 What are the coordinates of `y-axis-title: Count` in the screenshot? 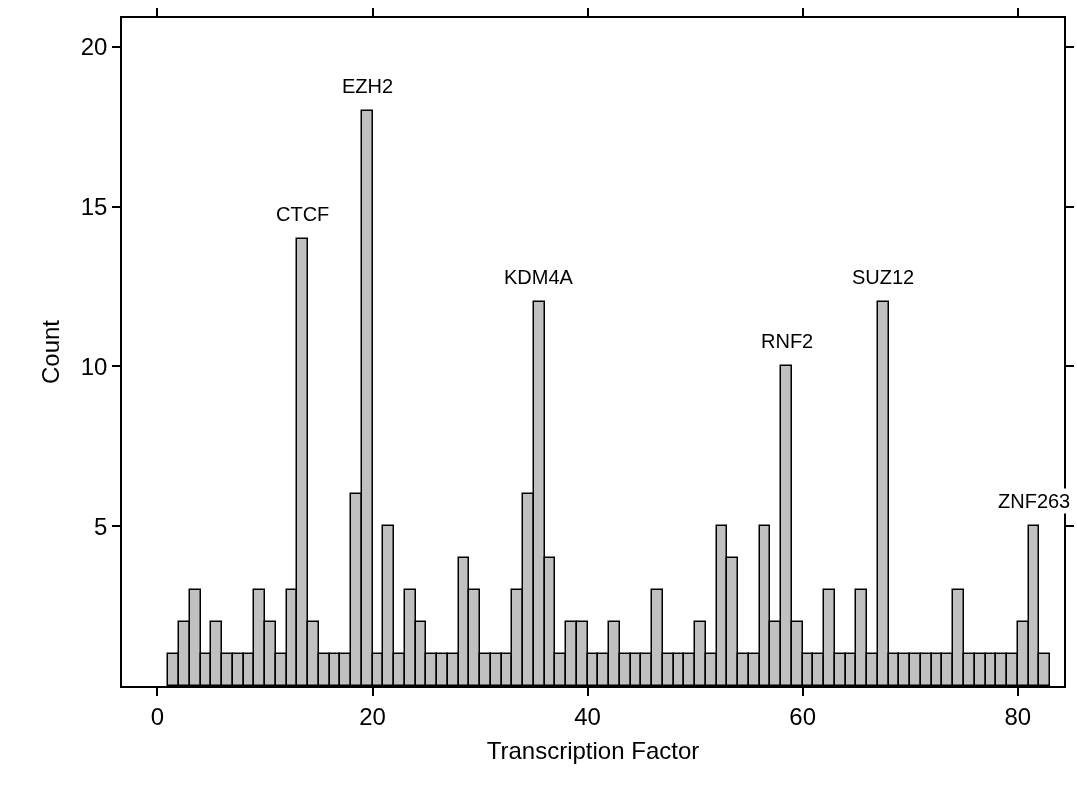 It's located at (51, 352).